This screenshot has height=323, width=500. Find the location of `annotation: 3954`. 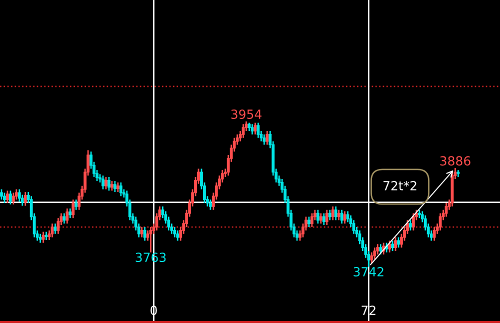

annotation: 3954 is located at coordinates (246, 114).